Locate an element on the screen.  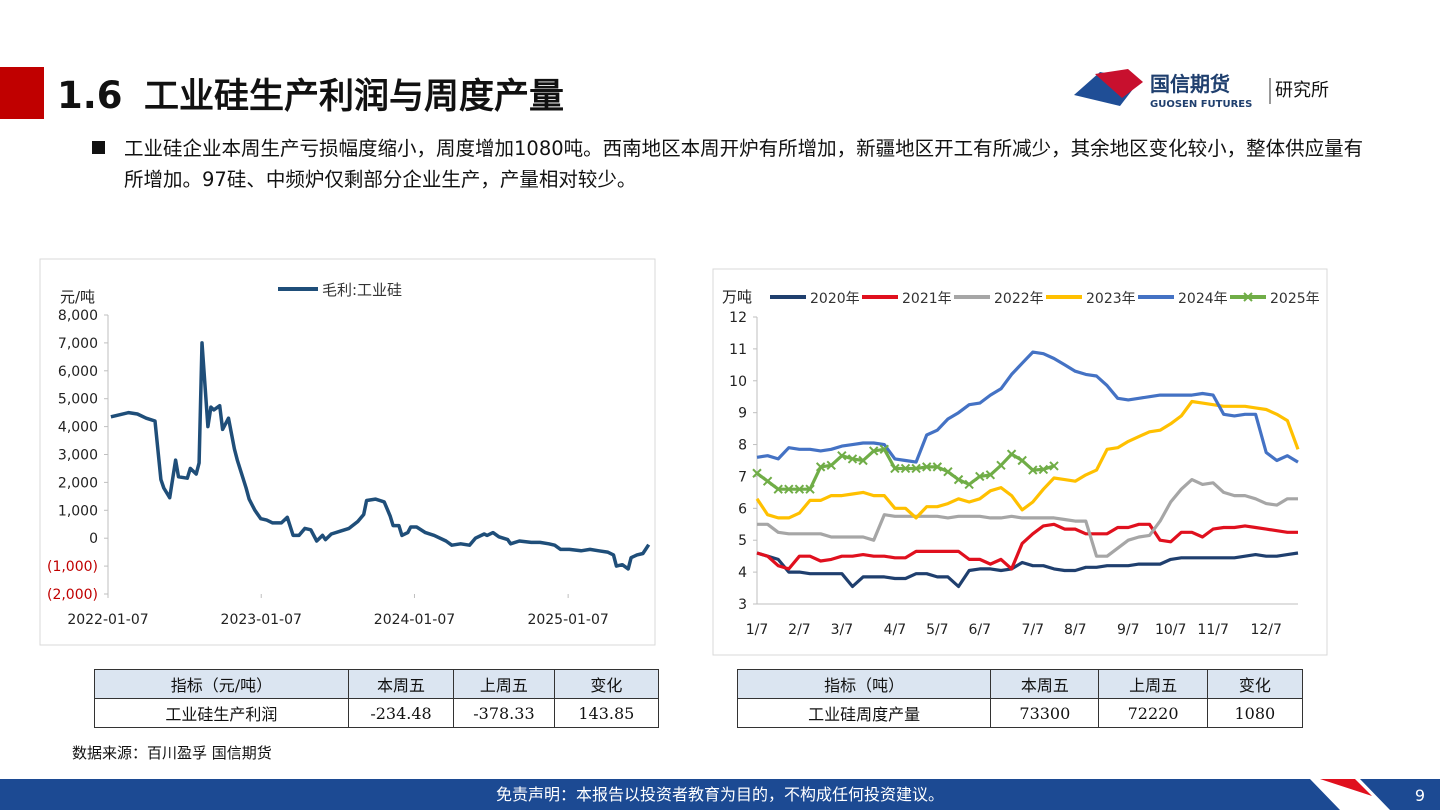
x-tick-label: 8/7 is located at coordinates (1075, 630).